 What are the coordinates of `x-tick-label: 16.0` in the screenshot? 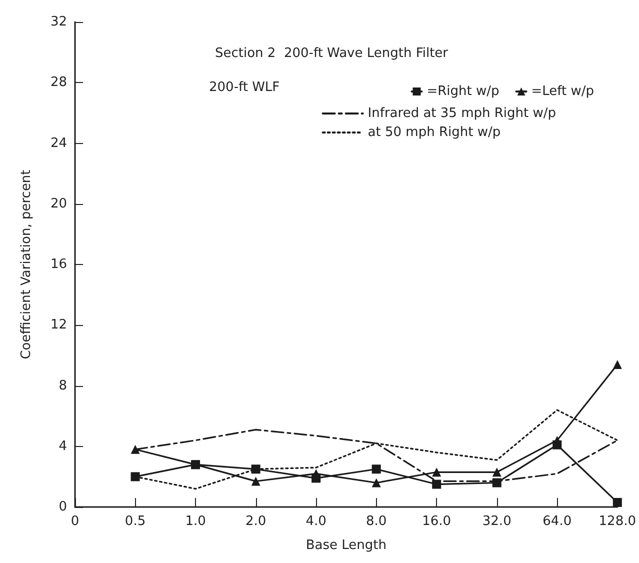 It's located at (437, 521).